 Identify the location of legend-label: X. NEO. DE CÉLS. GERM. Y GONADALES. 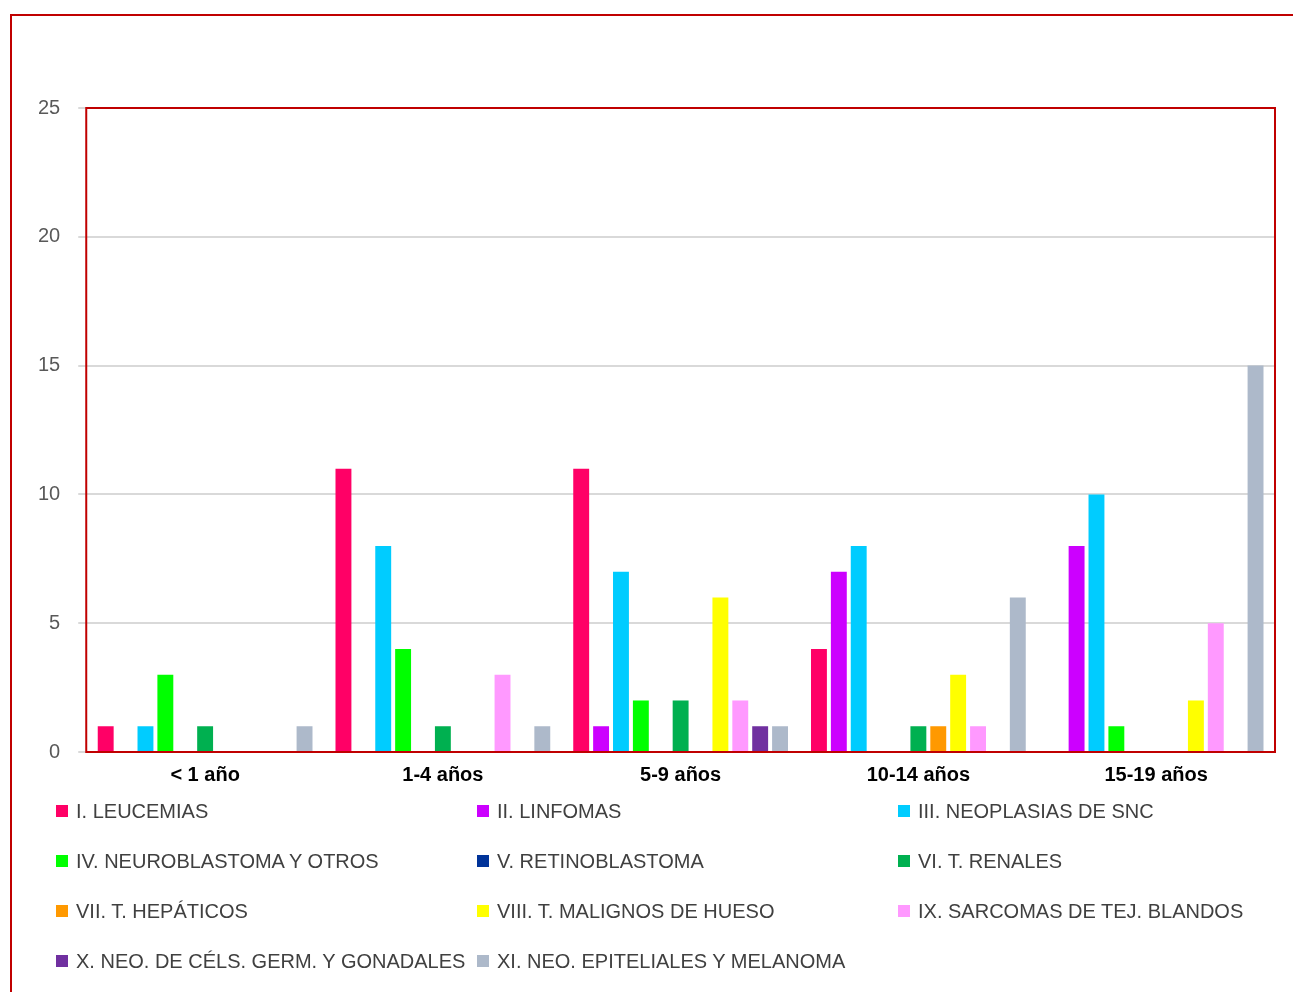
(271, 961).